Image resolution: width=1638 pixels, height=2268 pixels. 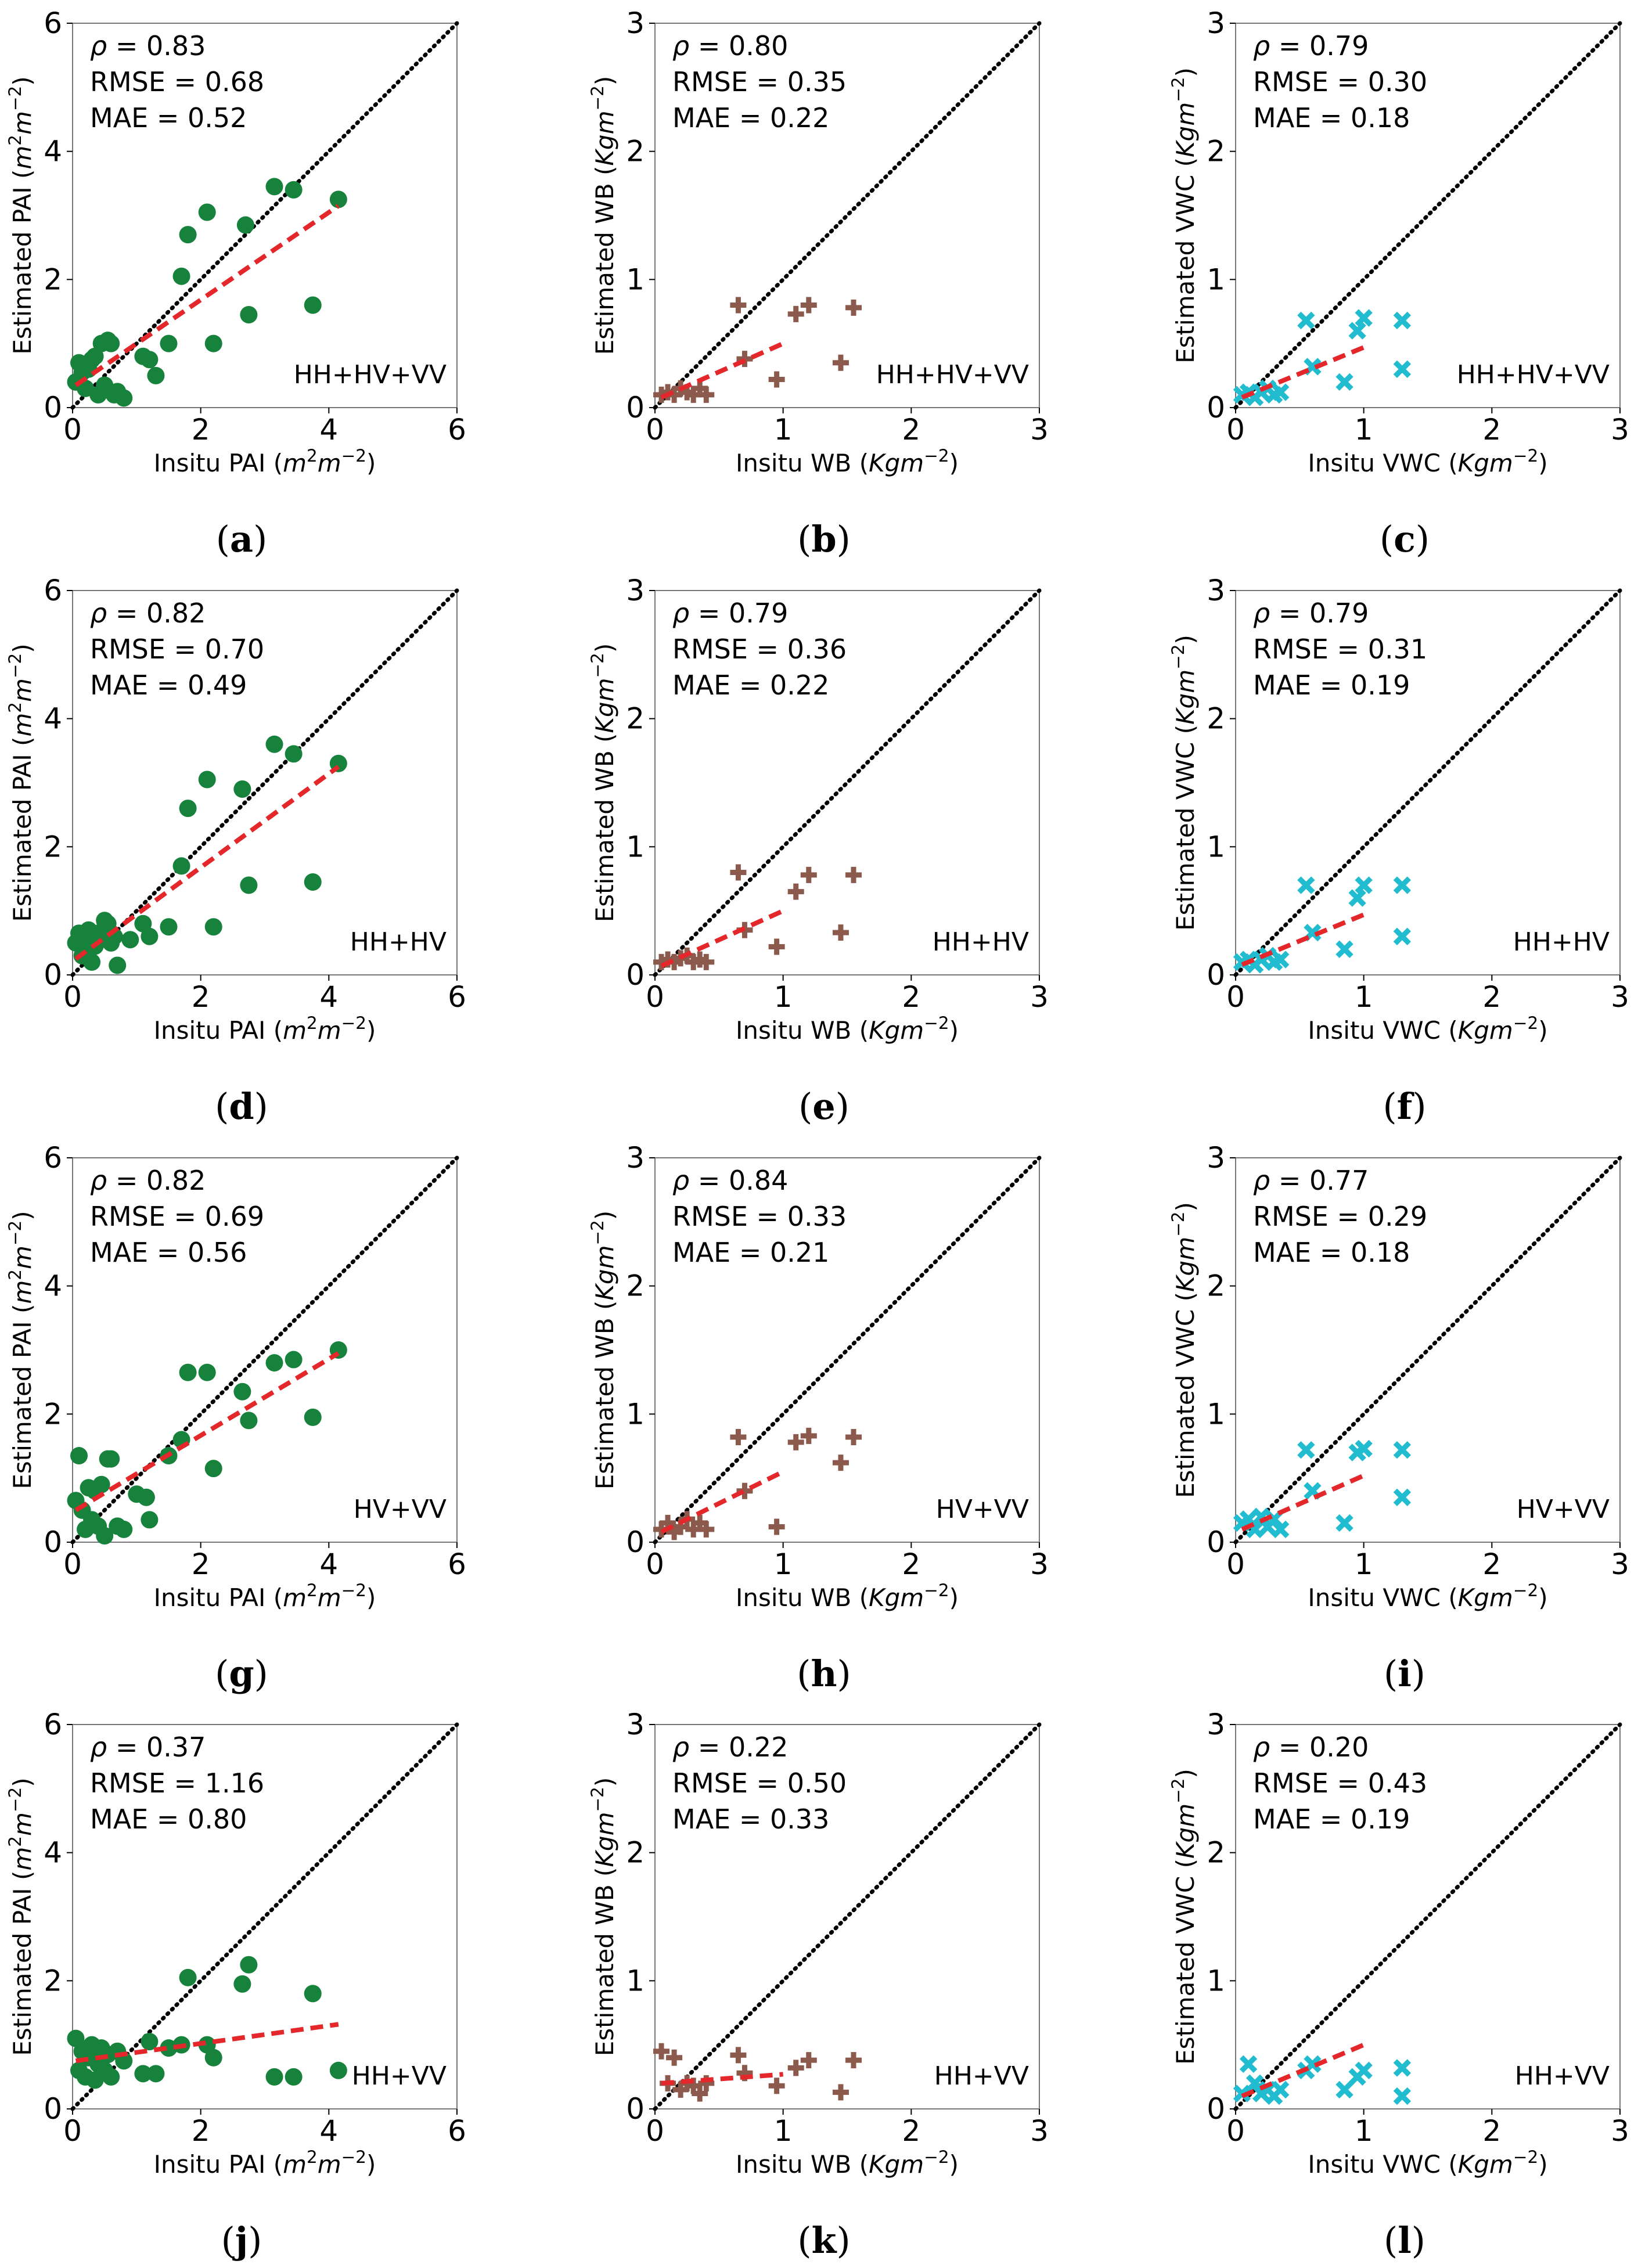 What do you see at coordinates (1405, 539) in the screenshot?
I see `panel-caption: (c)` at bounding box center [1405, 539].